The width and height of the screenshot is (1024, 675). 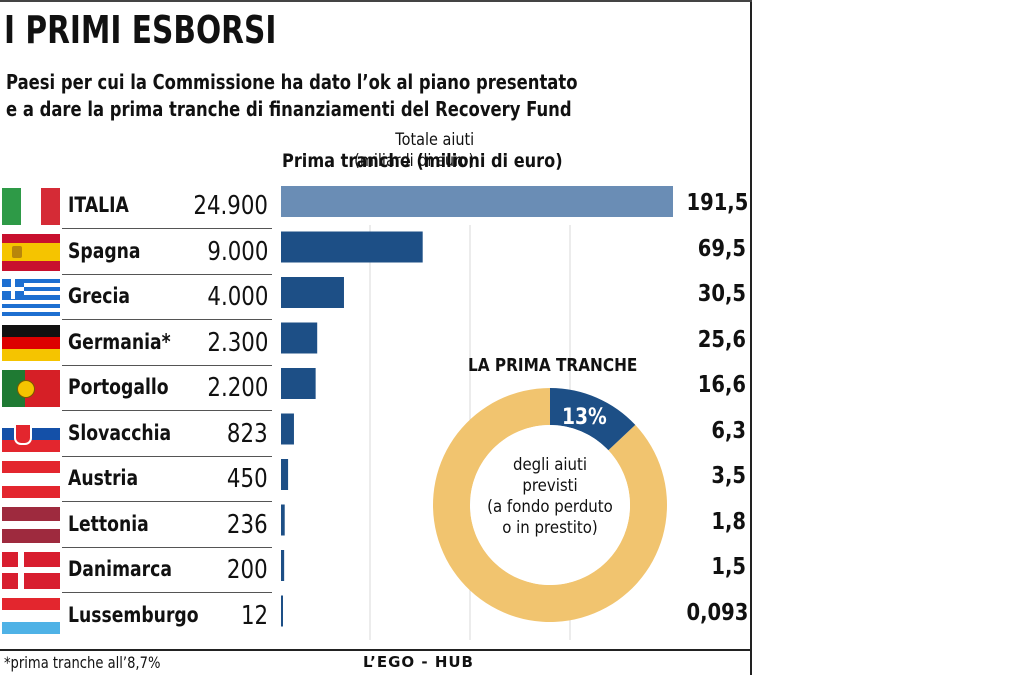 What do you see at coordinates (282, 611) in the screenshot?
I see `bar-lussemburgo` at bounding box center [282, 611].